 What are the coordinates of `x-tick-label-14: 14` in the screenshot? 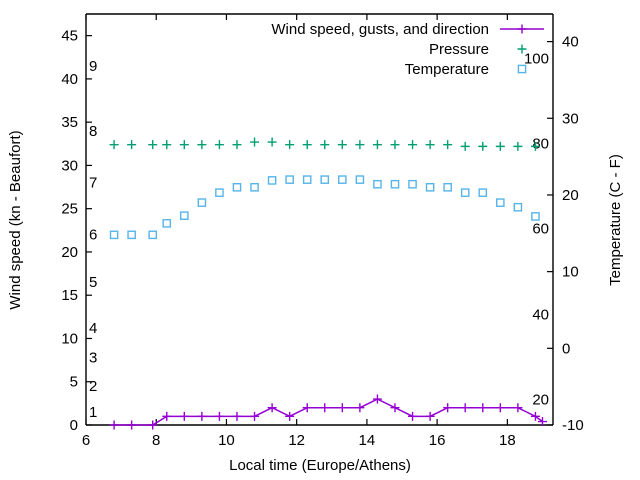 It's located at (367, 440).